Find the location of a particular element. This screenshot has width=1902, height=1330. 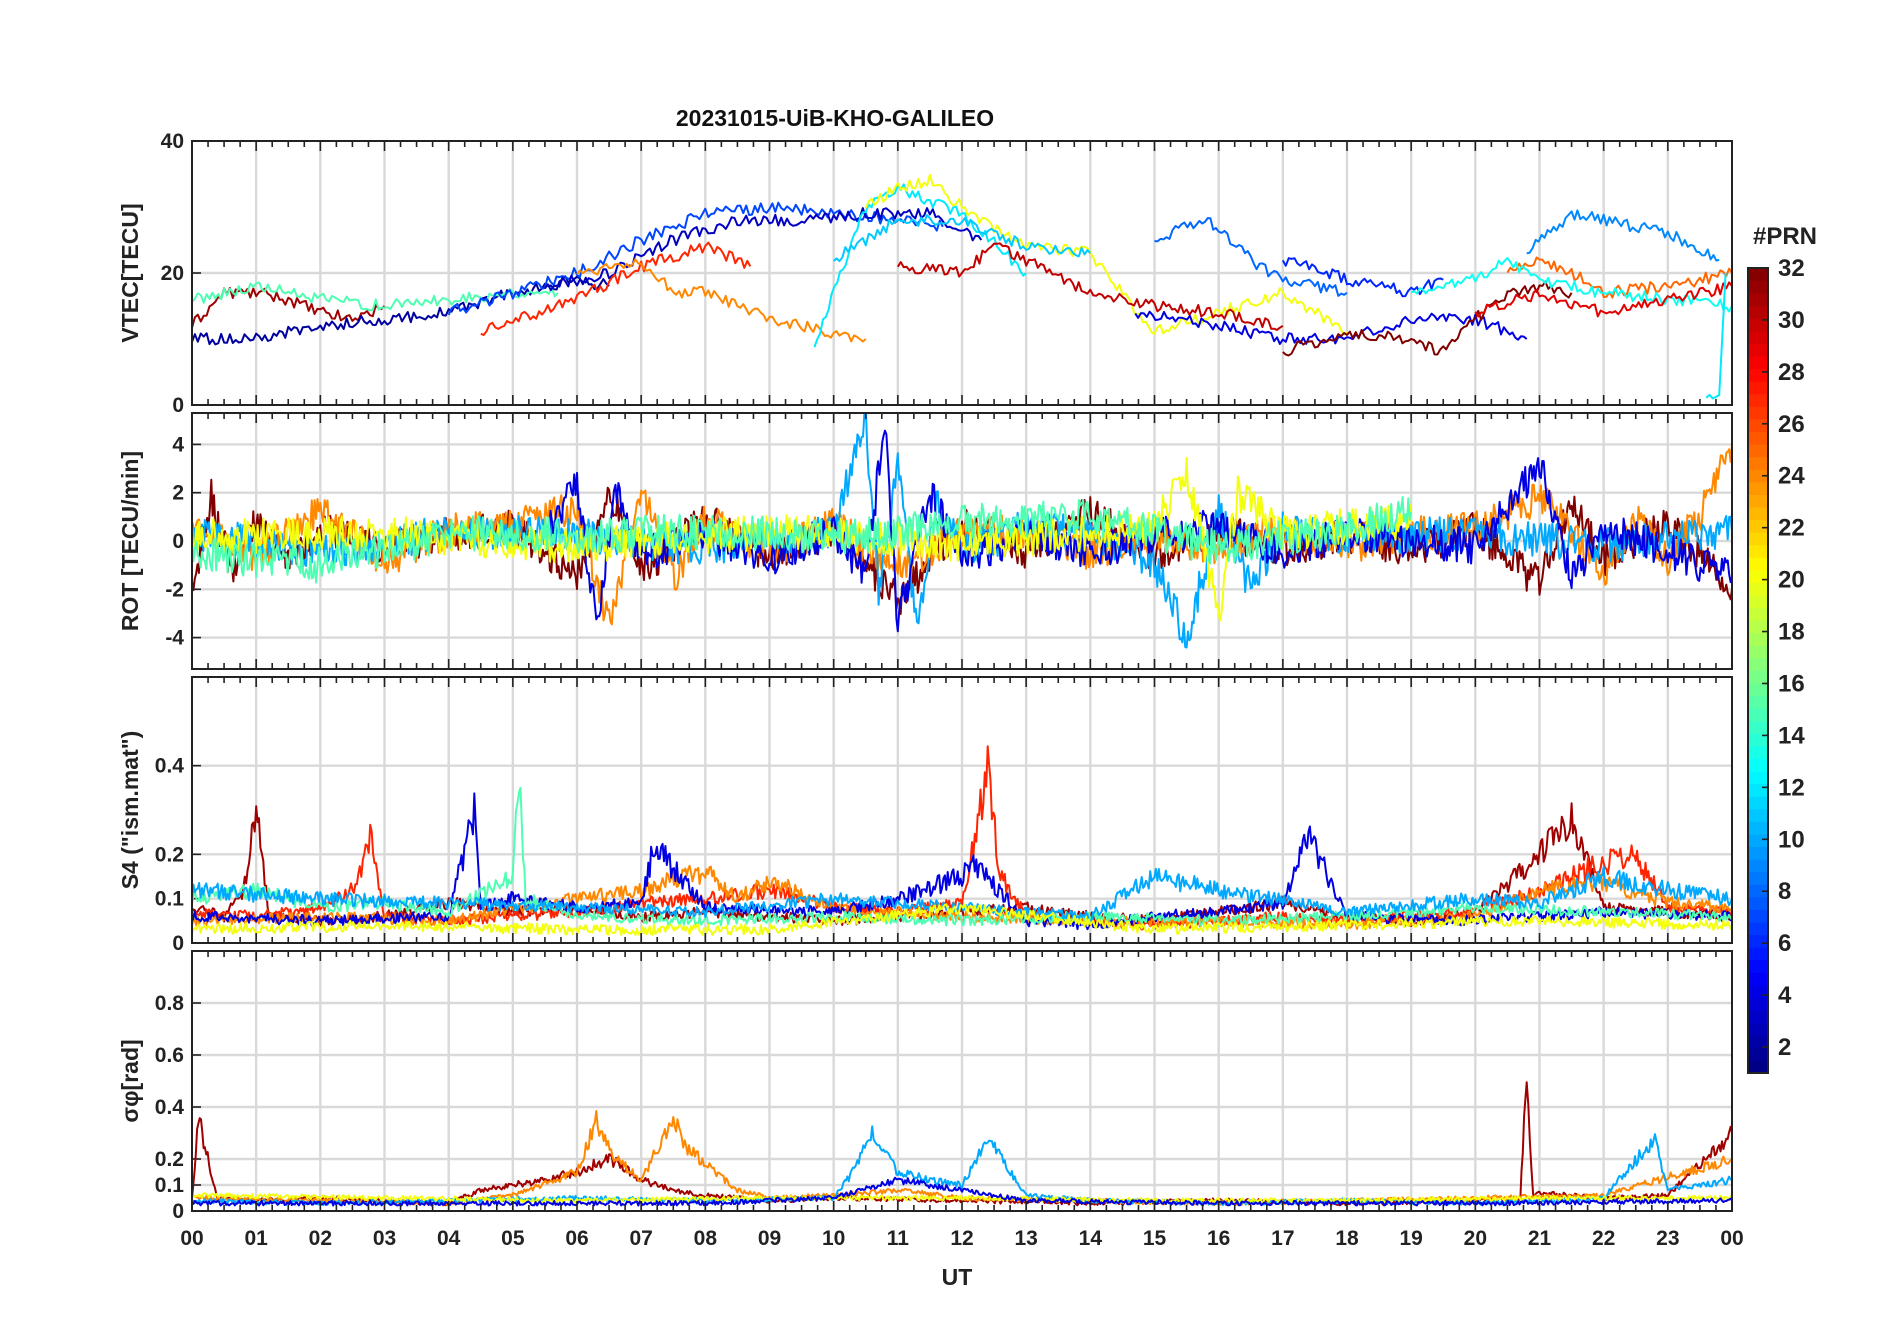

x-axis-label: UT is located at coordinates (957, 1277).